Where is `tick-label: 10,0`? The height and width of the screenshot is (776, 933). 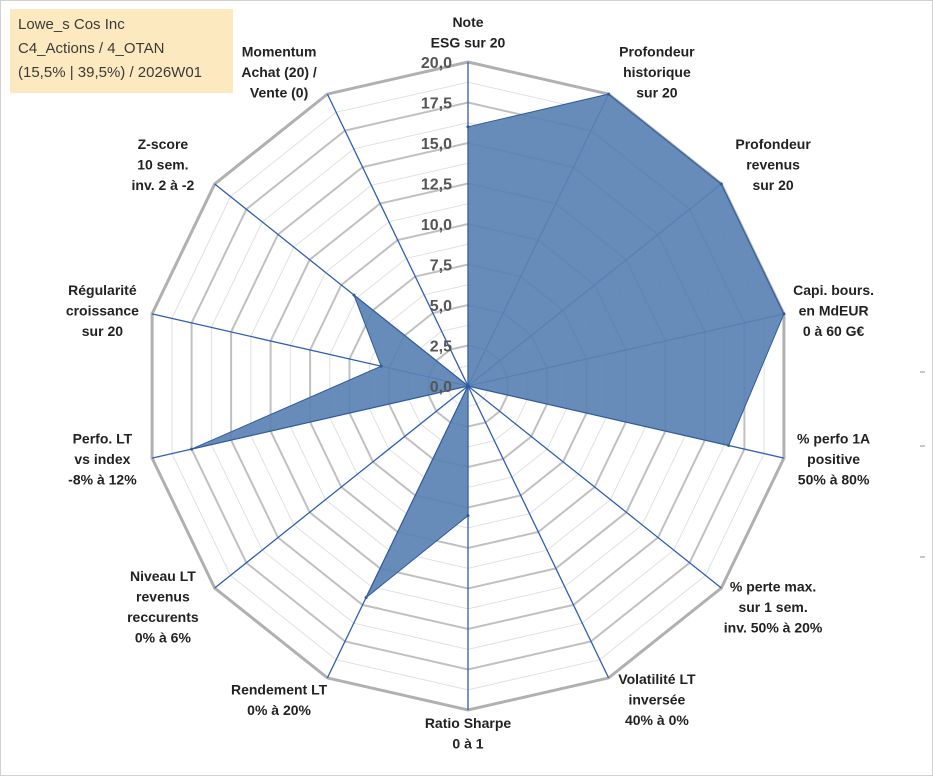
tick-label: 10,0 is located at coordinates (436, 225).